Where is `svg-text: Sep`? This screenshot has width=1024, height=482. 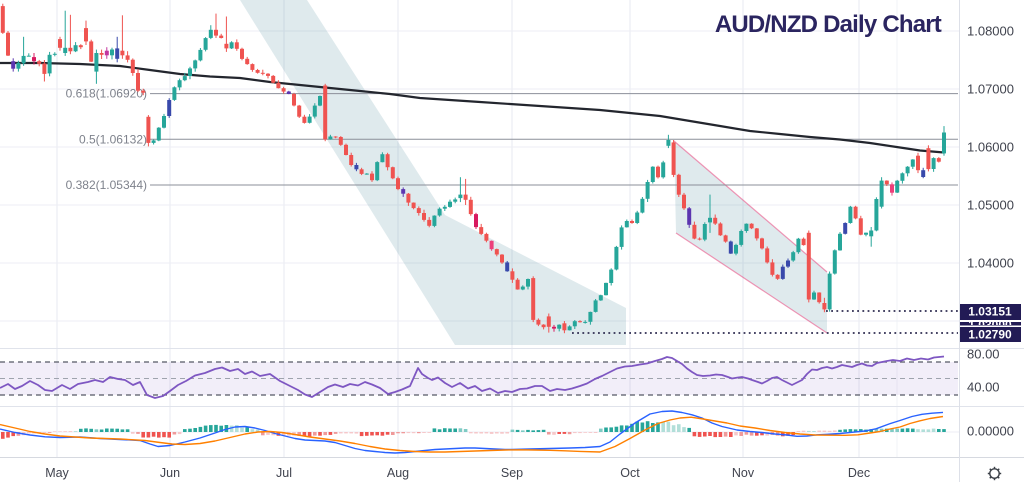 svg-text: Sep is located at coordinates (512, 473).